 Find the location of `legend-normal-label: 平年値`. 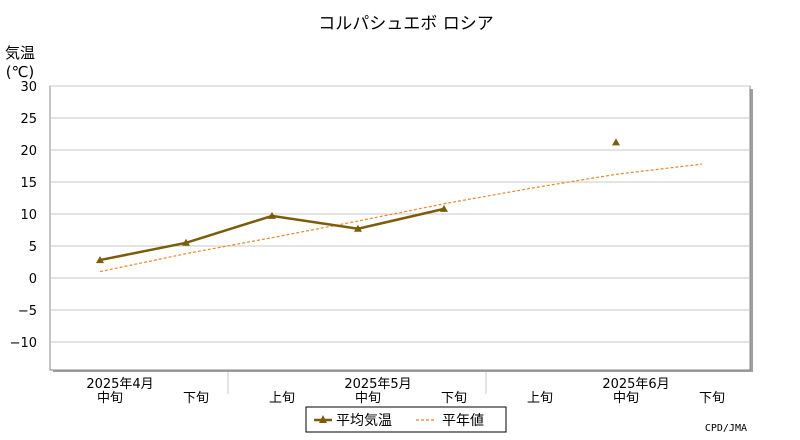

legend-normal-label: 平年値 is located at coordinates (463, 421).